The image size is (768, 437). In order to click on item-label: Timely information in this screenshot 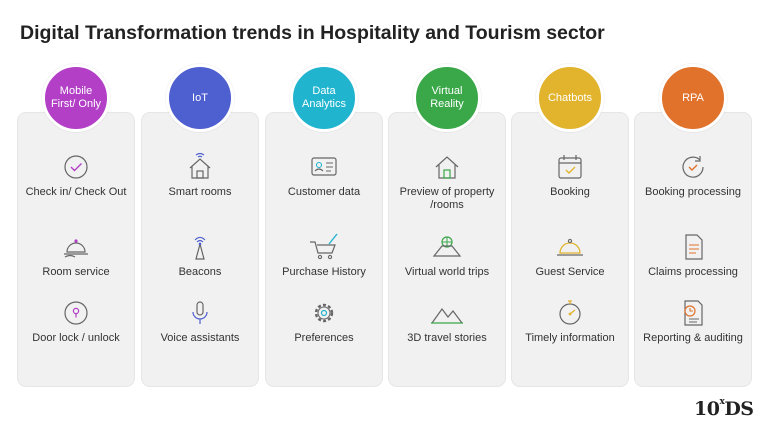, I will do `click(570, 338)`.